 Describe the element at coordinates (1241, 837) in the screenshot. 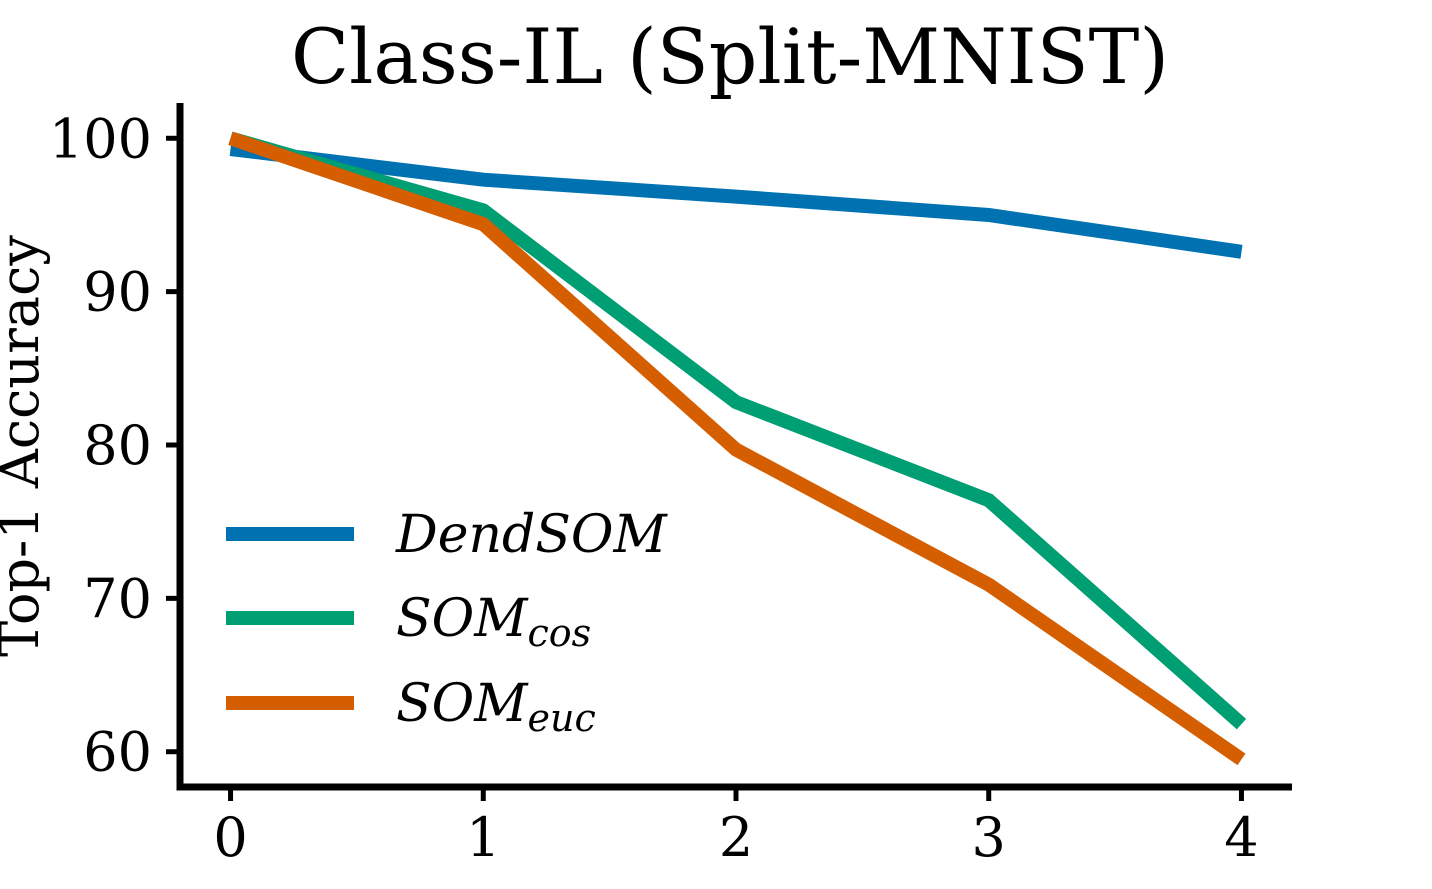

I see `x-tick-label: 4` at that location.